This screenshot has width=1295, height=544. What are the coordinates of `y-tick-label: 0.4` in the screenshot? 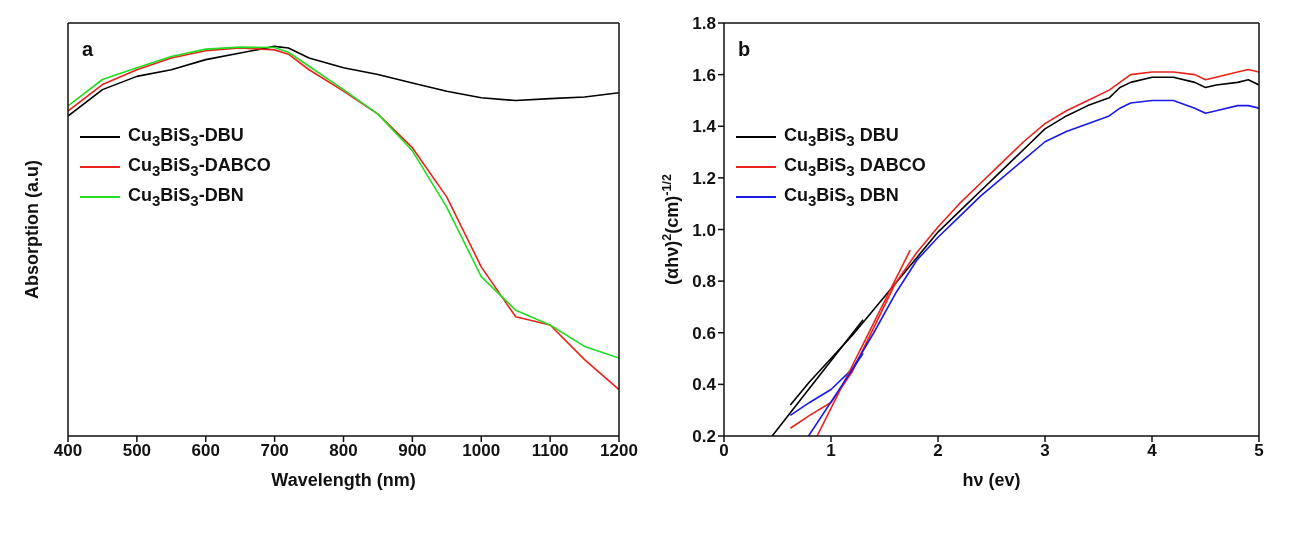 It's located at (704, 385).